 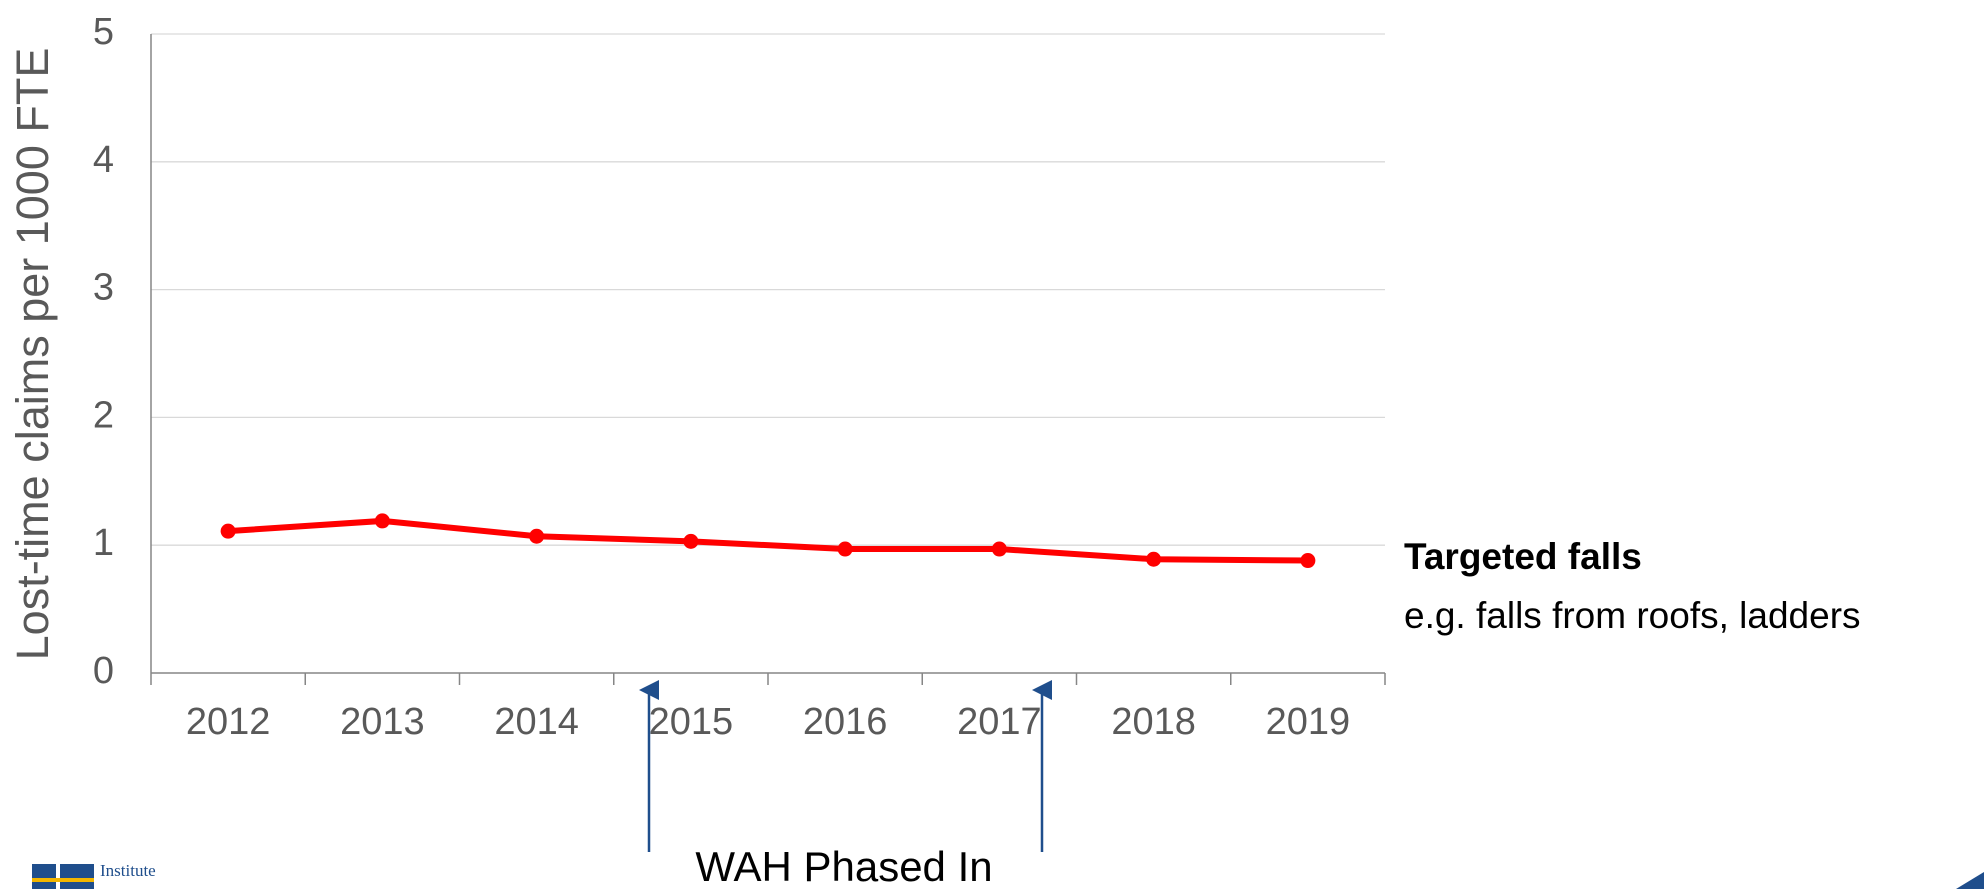 What do you see at coordinates (1632, 615) in the screenshot?
I see `annotation-text: e.g. falls from roofs, ladders` at bounding box center [1632, 615].